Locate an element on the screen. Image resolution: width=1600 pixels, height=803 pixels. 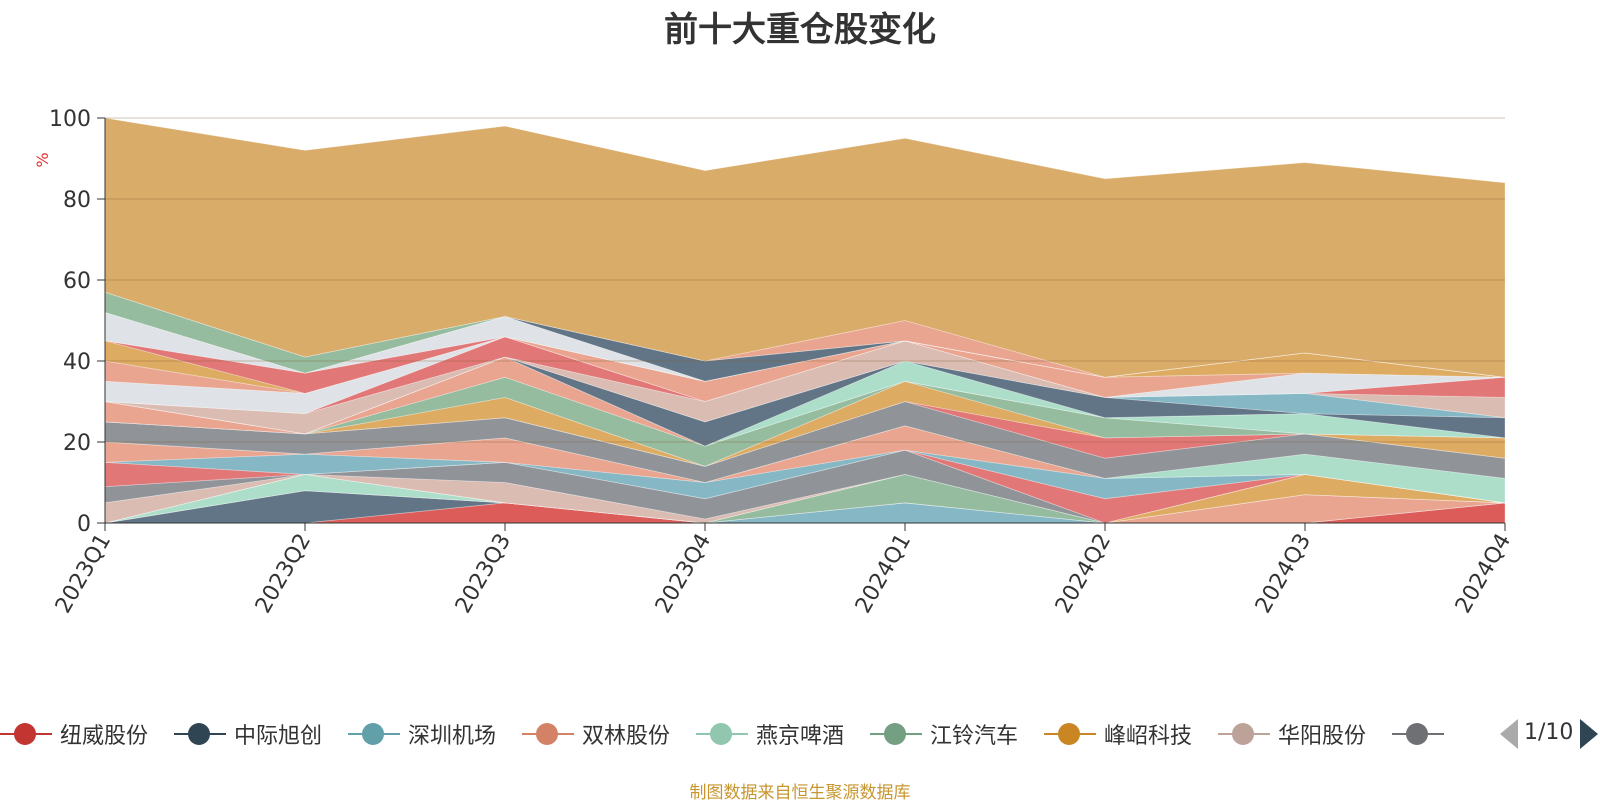
legend: 纽威股份 中际旭创 深圳机场 双林股份 燕京啤酒 江铃汽车 峰岹科技 华阳股份 is located at coordinates (750, 734).